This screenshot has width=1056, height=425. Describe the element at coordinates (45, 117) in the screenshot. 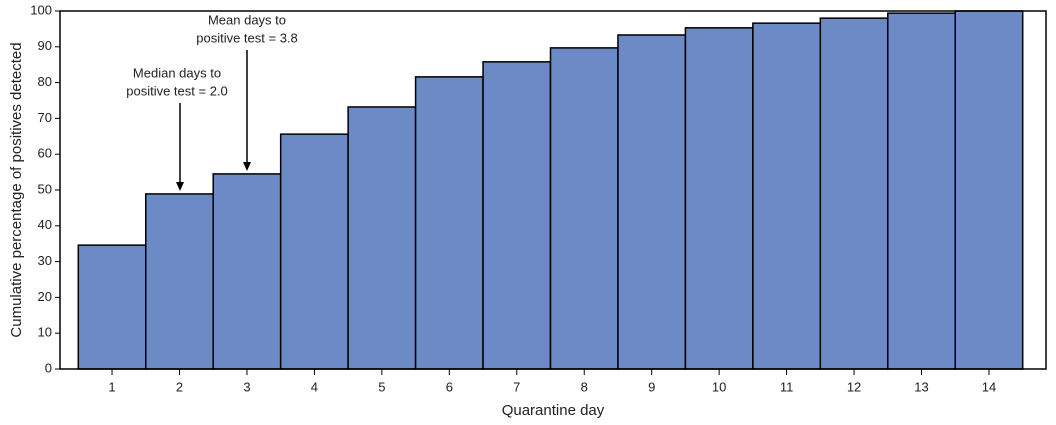

I see `y-tick-label: 70` at that location.